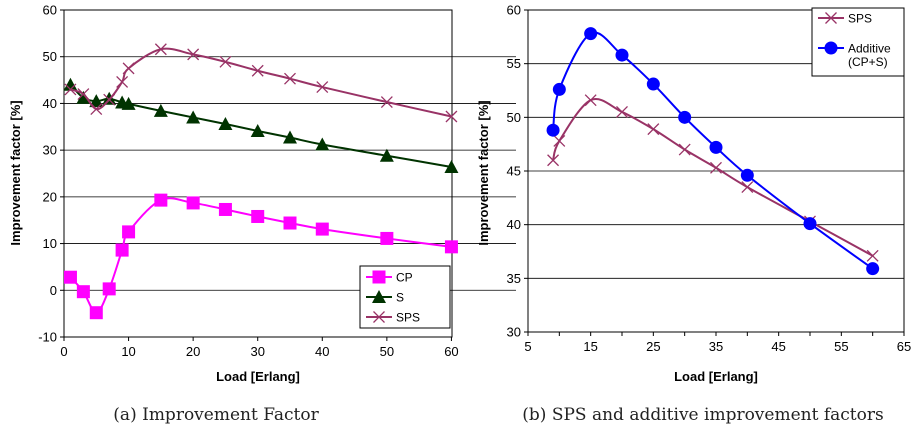  Describe the element at coordinates (841, 346) in the screenshot. I see `x-tick-label: 55` at that location.